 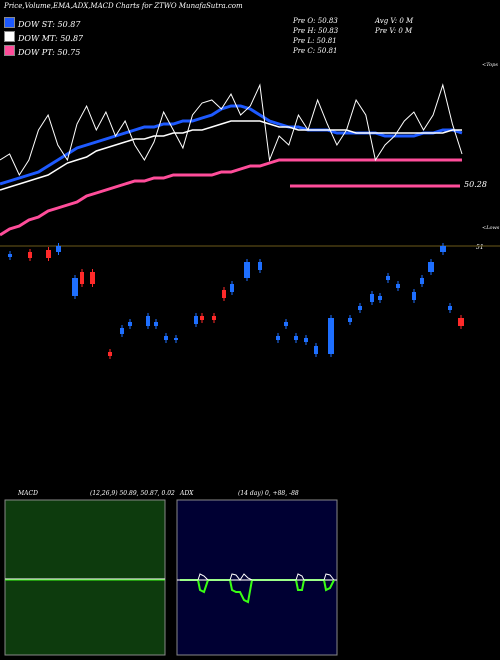 What do you see at coordinates (49, 52) in the screenshot?
I see `legend-label-pt: DOW PT: 50.75` at bounding box center [49, 52].